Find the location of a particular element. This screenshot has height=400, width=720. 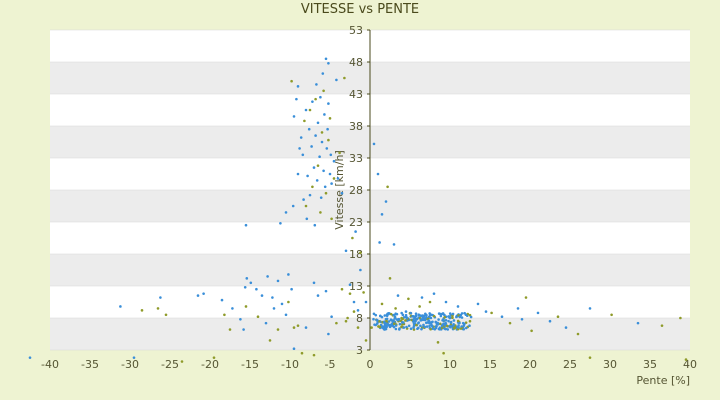

y-tick-label: 53 is located at coordinates (356, 30).